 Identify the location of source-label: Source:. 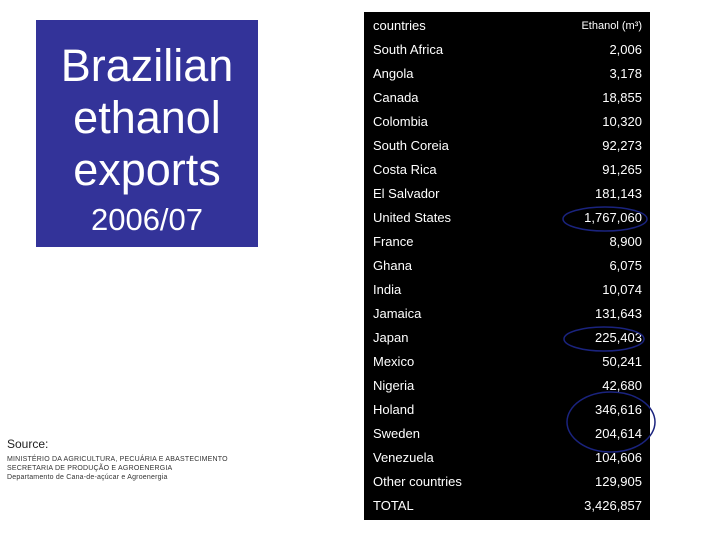
(28, 444).